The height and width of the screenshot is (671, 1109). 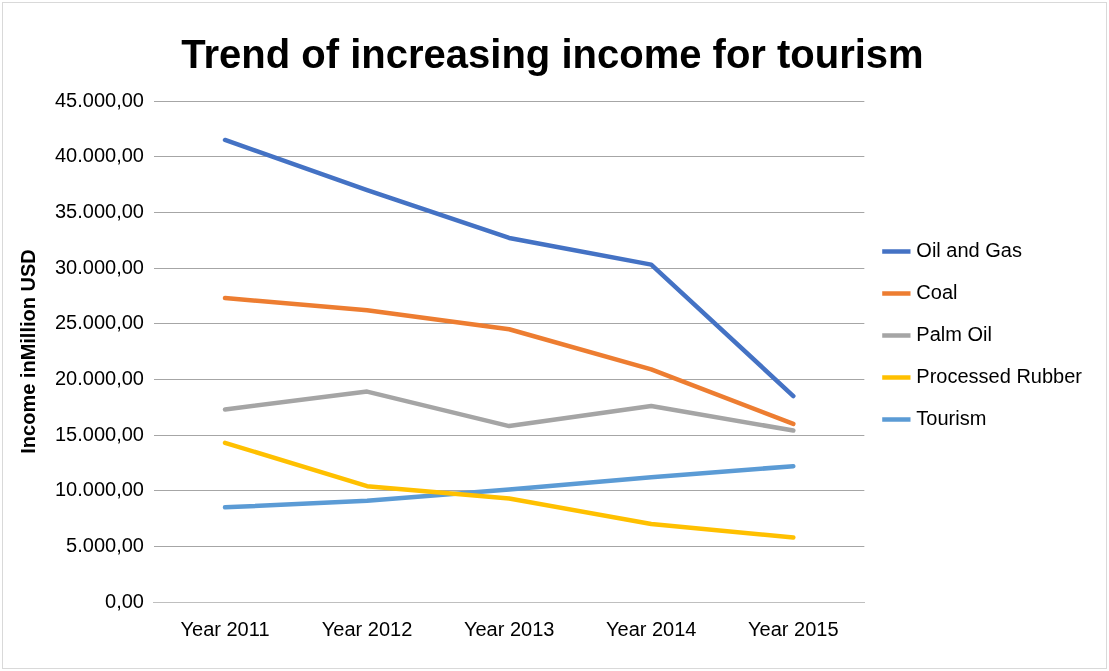 What do you see at coordinates (99, 155) in the screenshot?
I see `y-tick-label: 40.000,00` at bounding box center [99, 155].